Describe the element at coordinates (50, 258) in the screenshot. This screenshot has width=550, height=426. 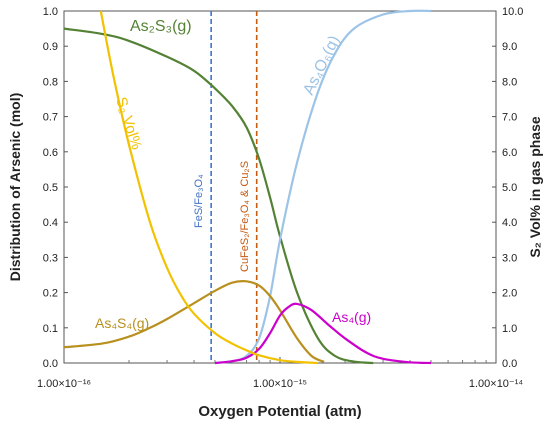
I see `y-tick-label-left: 0.3` at that location.